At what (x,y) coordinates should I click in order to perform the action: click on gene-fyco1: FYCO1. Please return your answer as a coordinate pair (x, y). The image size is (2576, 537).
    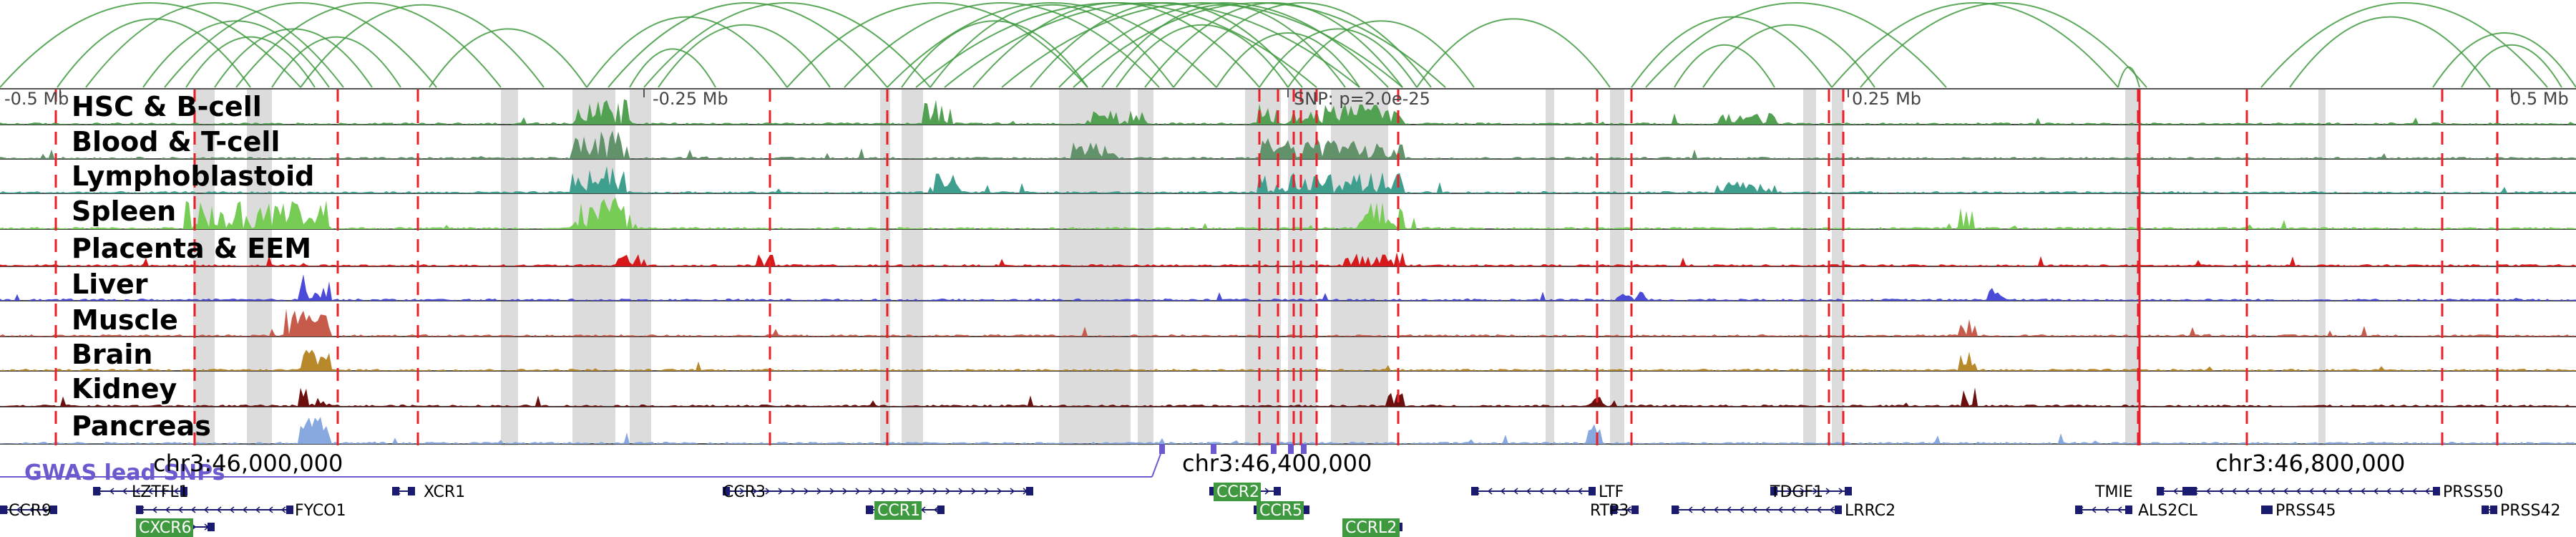
    Looking at the image, I should click on (241, 511).